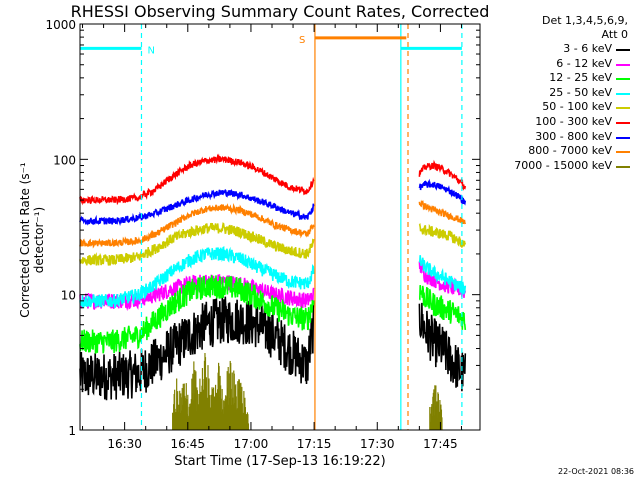  What do you see at coordinates (377, 444) in the screenshot?
I see `x-tick-label: 17:30` at bounding box center [377, 444].